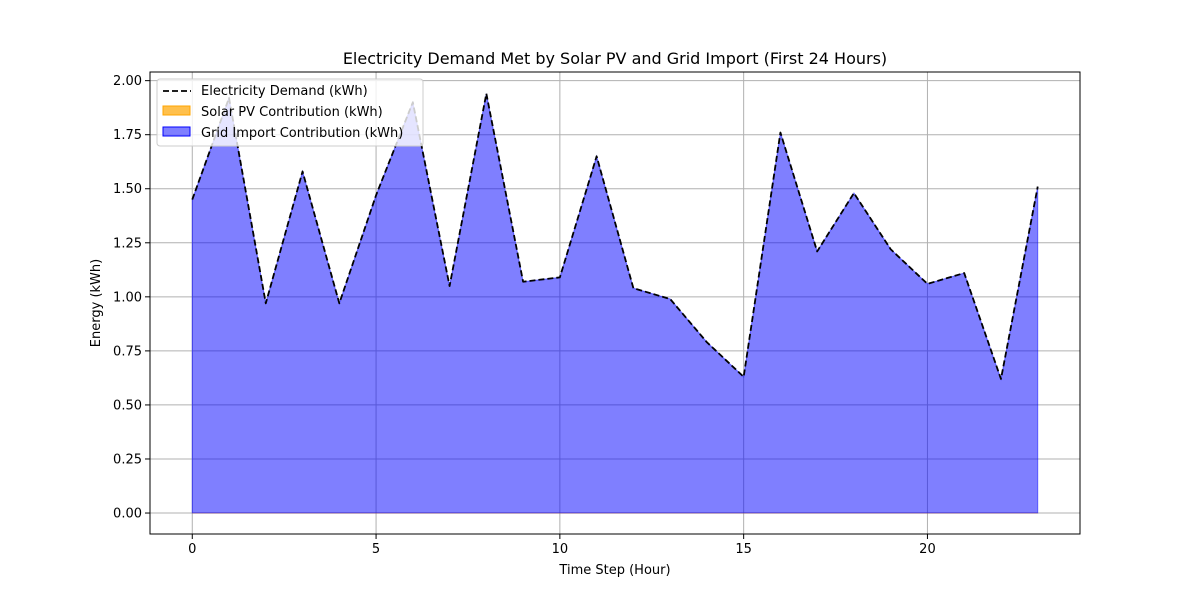 This screenshot has width=1200, height=600. I want to click on legend-box, so click(290, 112).